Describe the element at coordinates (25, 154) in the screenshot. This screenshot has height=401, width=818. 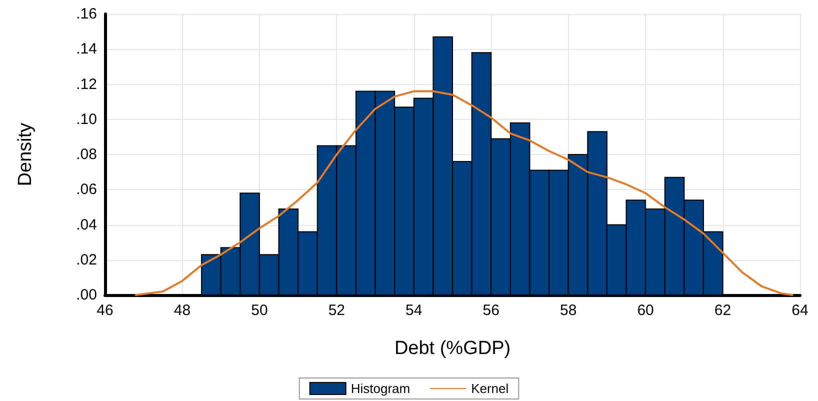
I see `y-axis-title: Density` at that location.